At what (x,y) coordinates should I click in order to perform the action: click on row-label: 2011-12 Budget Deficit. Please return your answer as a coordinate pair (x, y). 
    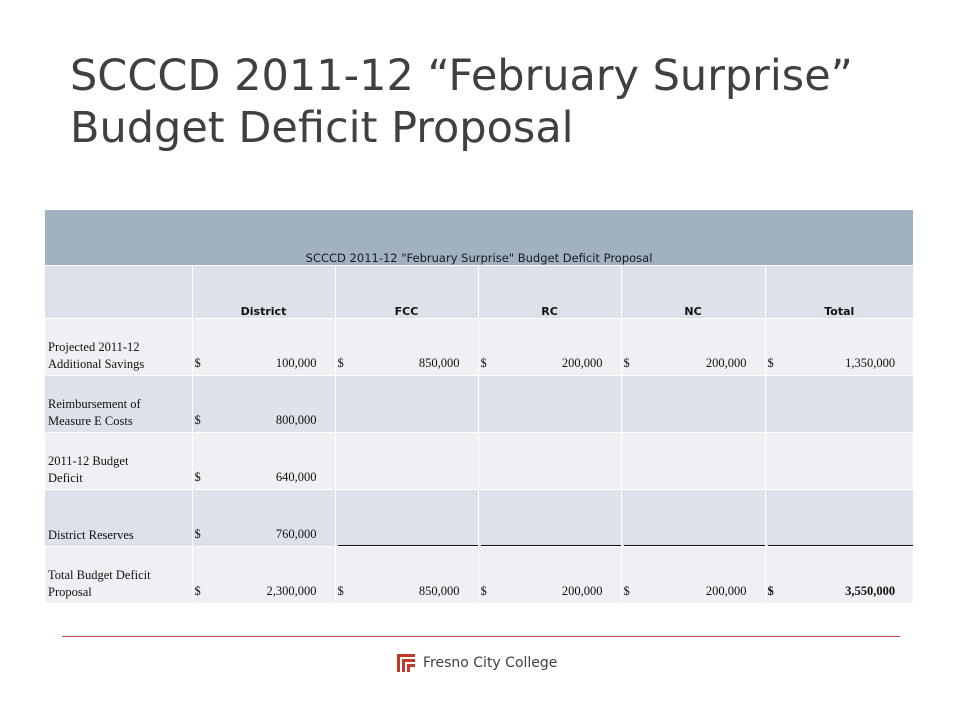
    Looking at the image, I should click on (118, 461).